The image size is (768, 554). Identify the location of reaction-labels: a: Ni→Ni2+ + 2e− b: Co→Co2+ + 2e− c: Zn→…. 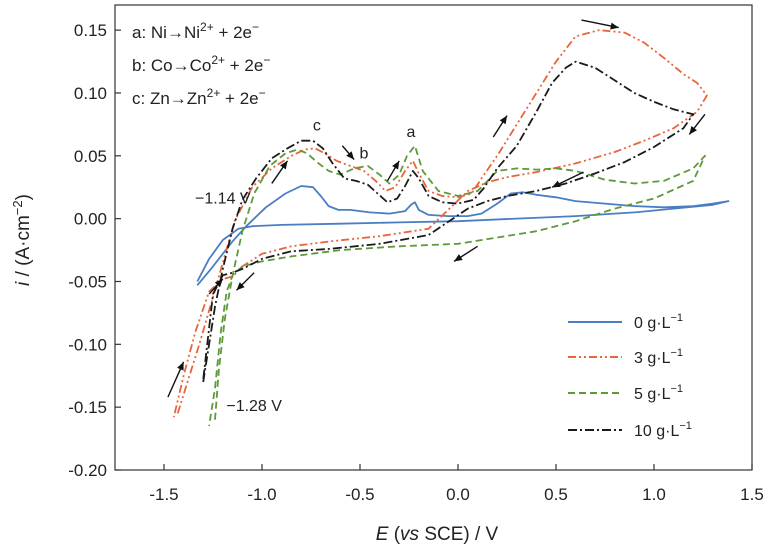
(201, 64).